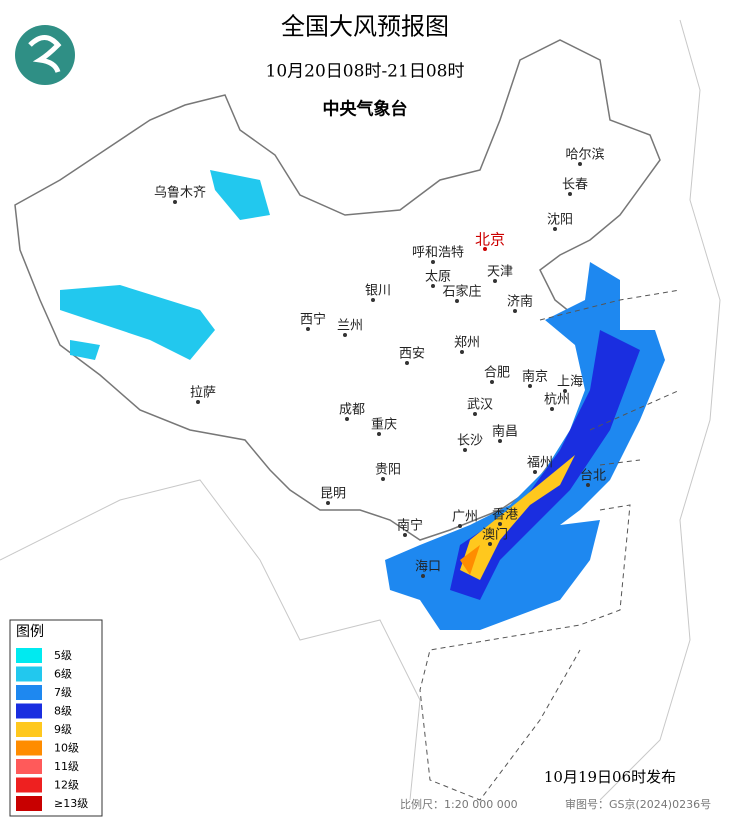 Image resolution: width=730 pixels, height=822 pixels. What do you see at coordinates (384, 425) in the screenshot?
I see `city-label: 重庆` at bounding box center [384, 425].